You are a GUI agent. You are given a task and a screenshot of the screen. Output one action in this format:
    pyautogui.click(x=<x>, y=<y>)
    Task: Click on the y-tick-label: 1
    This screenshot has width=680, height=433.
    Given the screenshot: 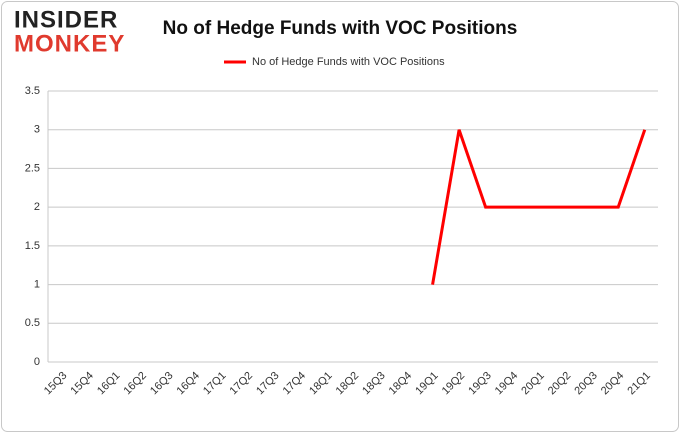 What is the action you would take?
    pyautogui.click(x=37, y=284)
    